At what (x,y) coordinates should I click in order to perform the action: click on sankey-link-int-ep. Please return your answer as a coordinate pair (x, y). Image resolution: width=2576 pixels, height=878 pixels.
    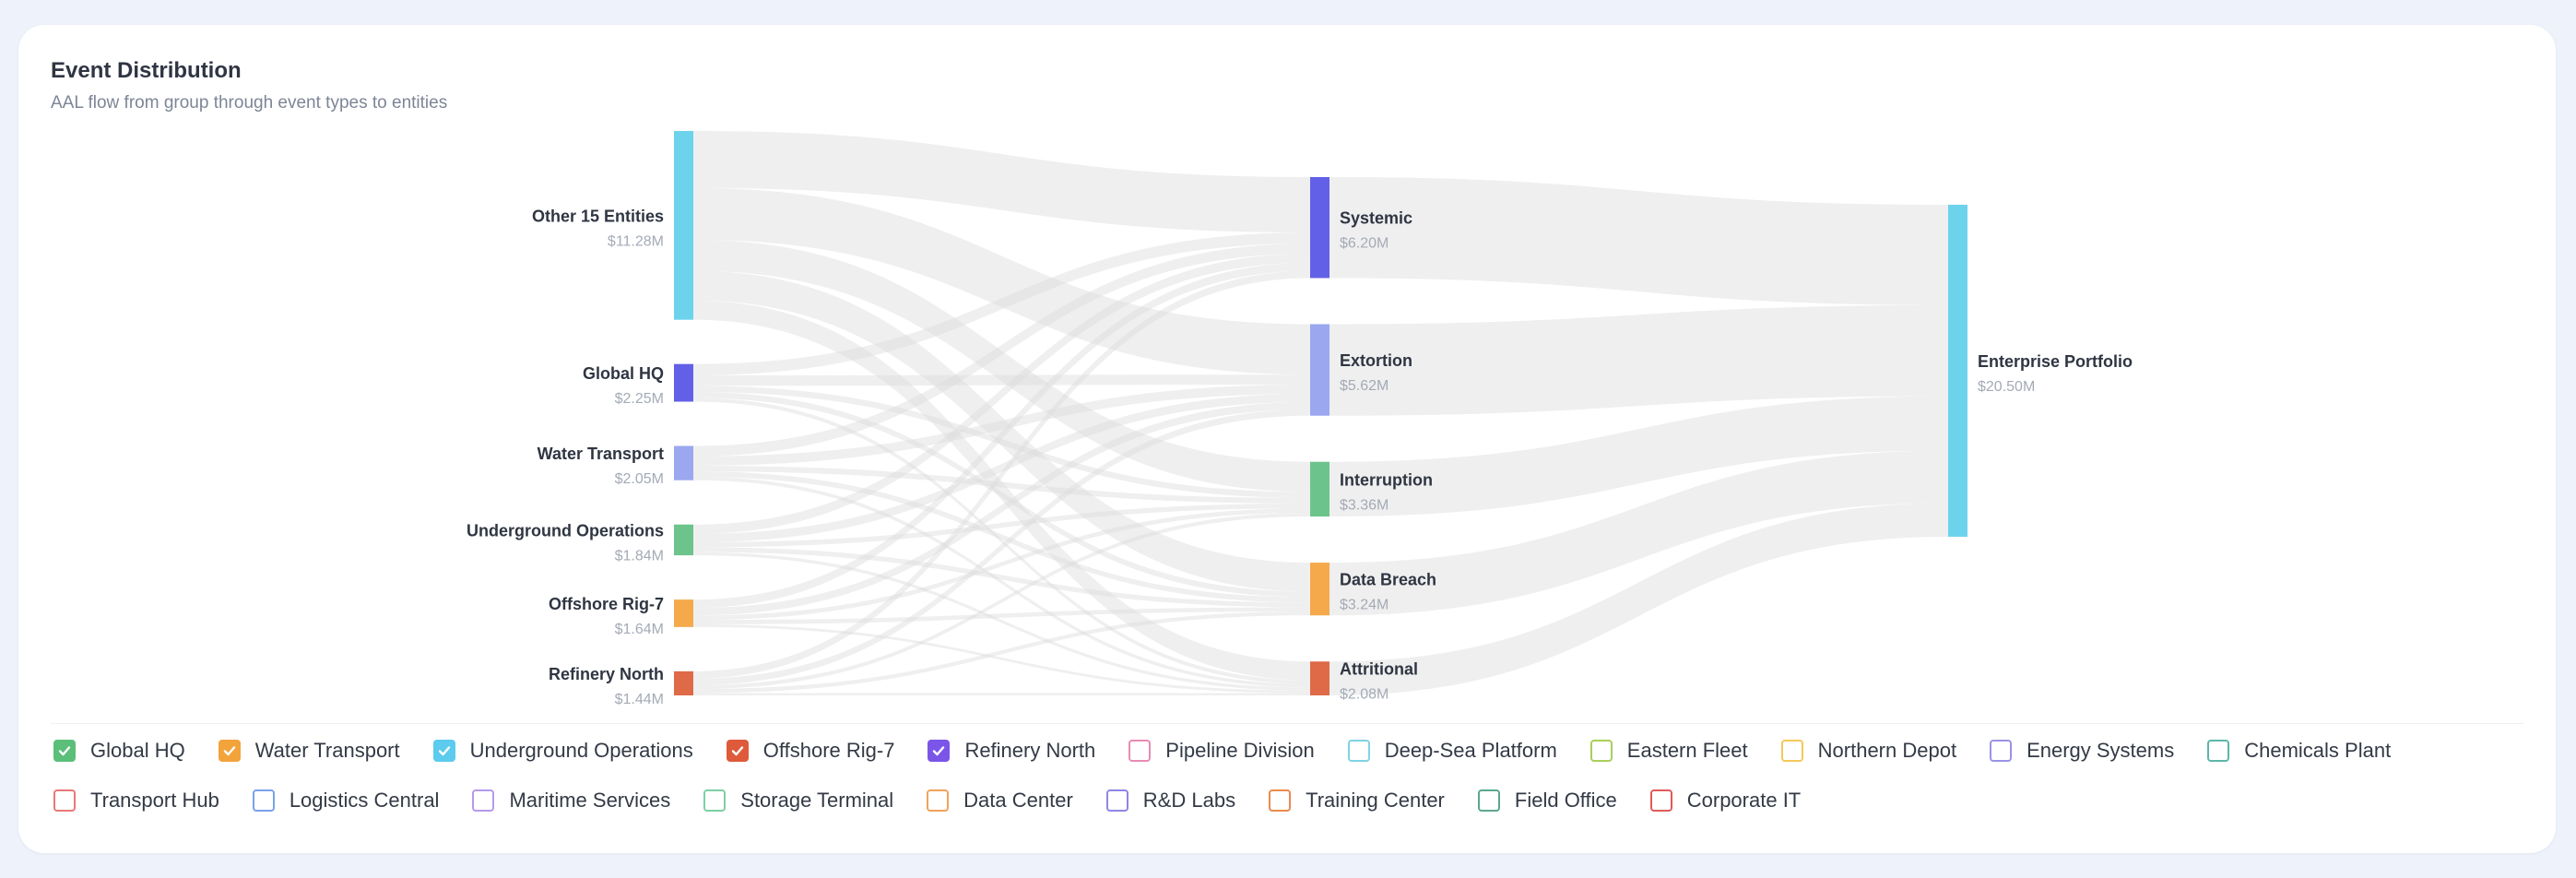
    Looking at the image, I should click on (1638, 457).